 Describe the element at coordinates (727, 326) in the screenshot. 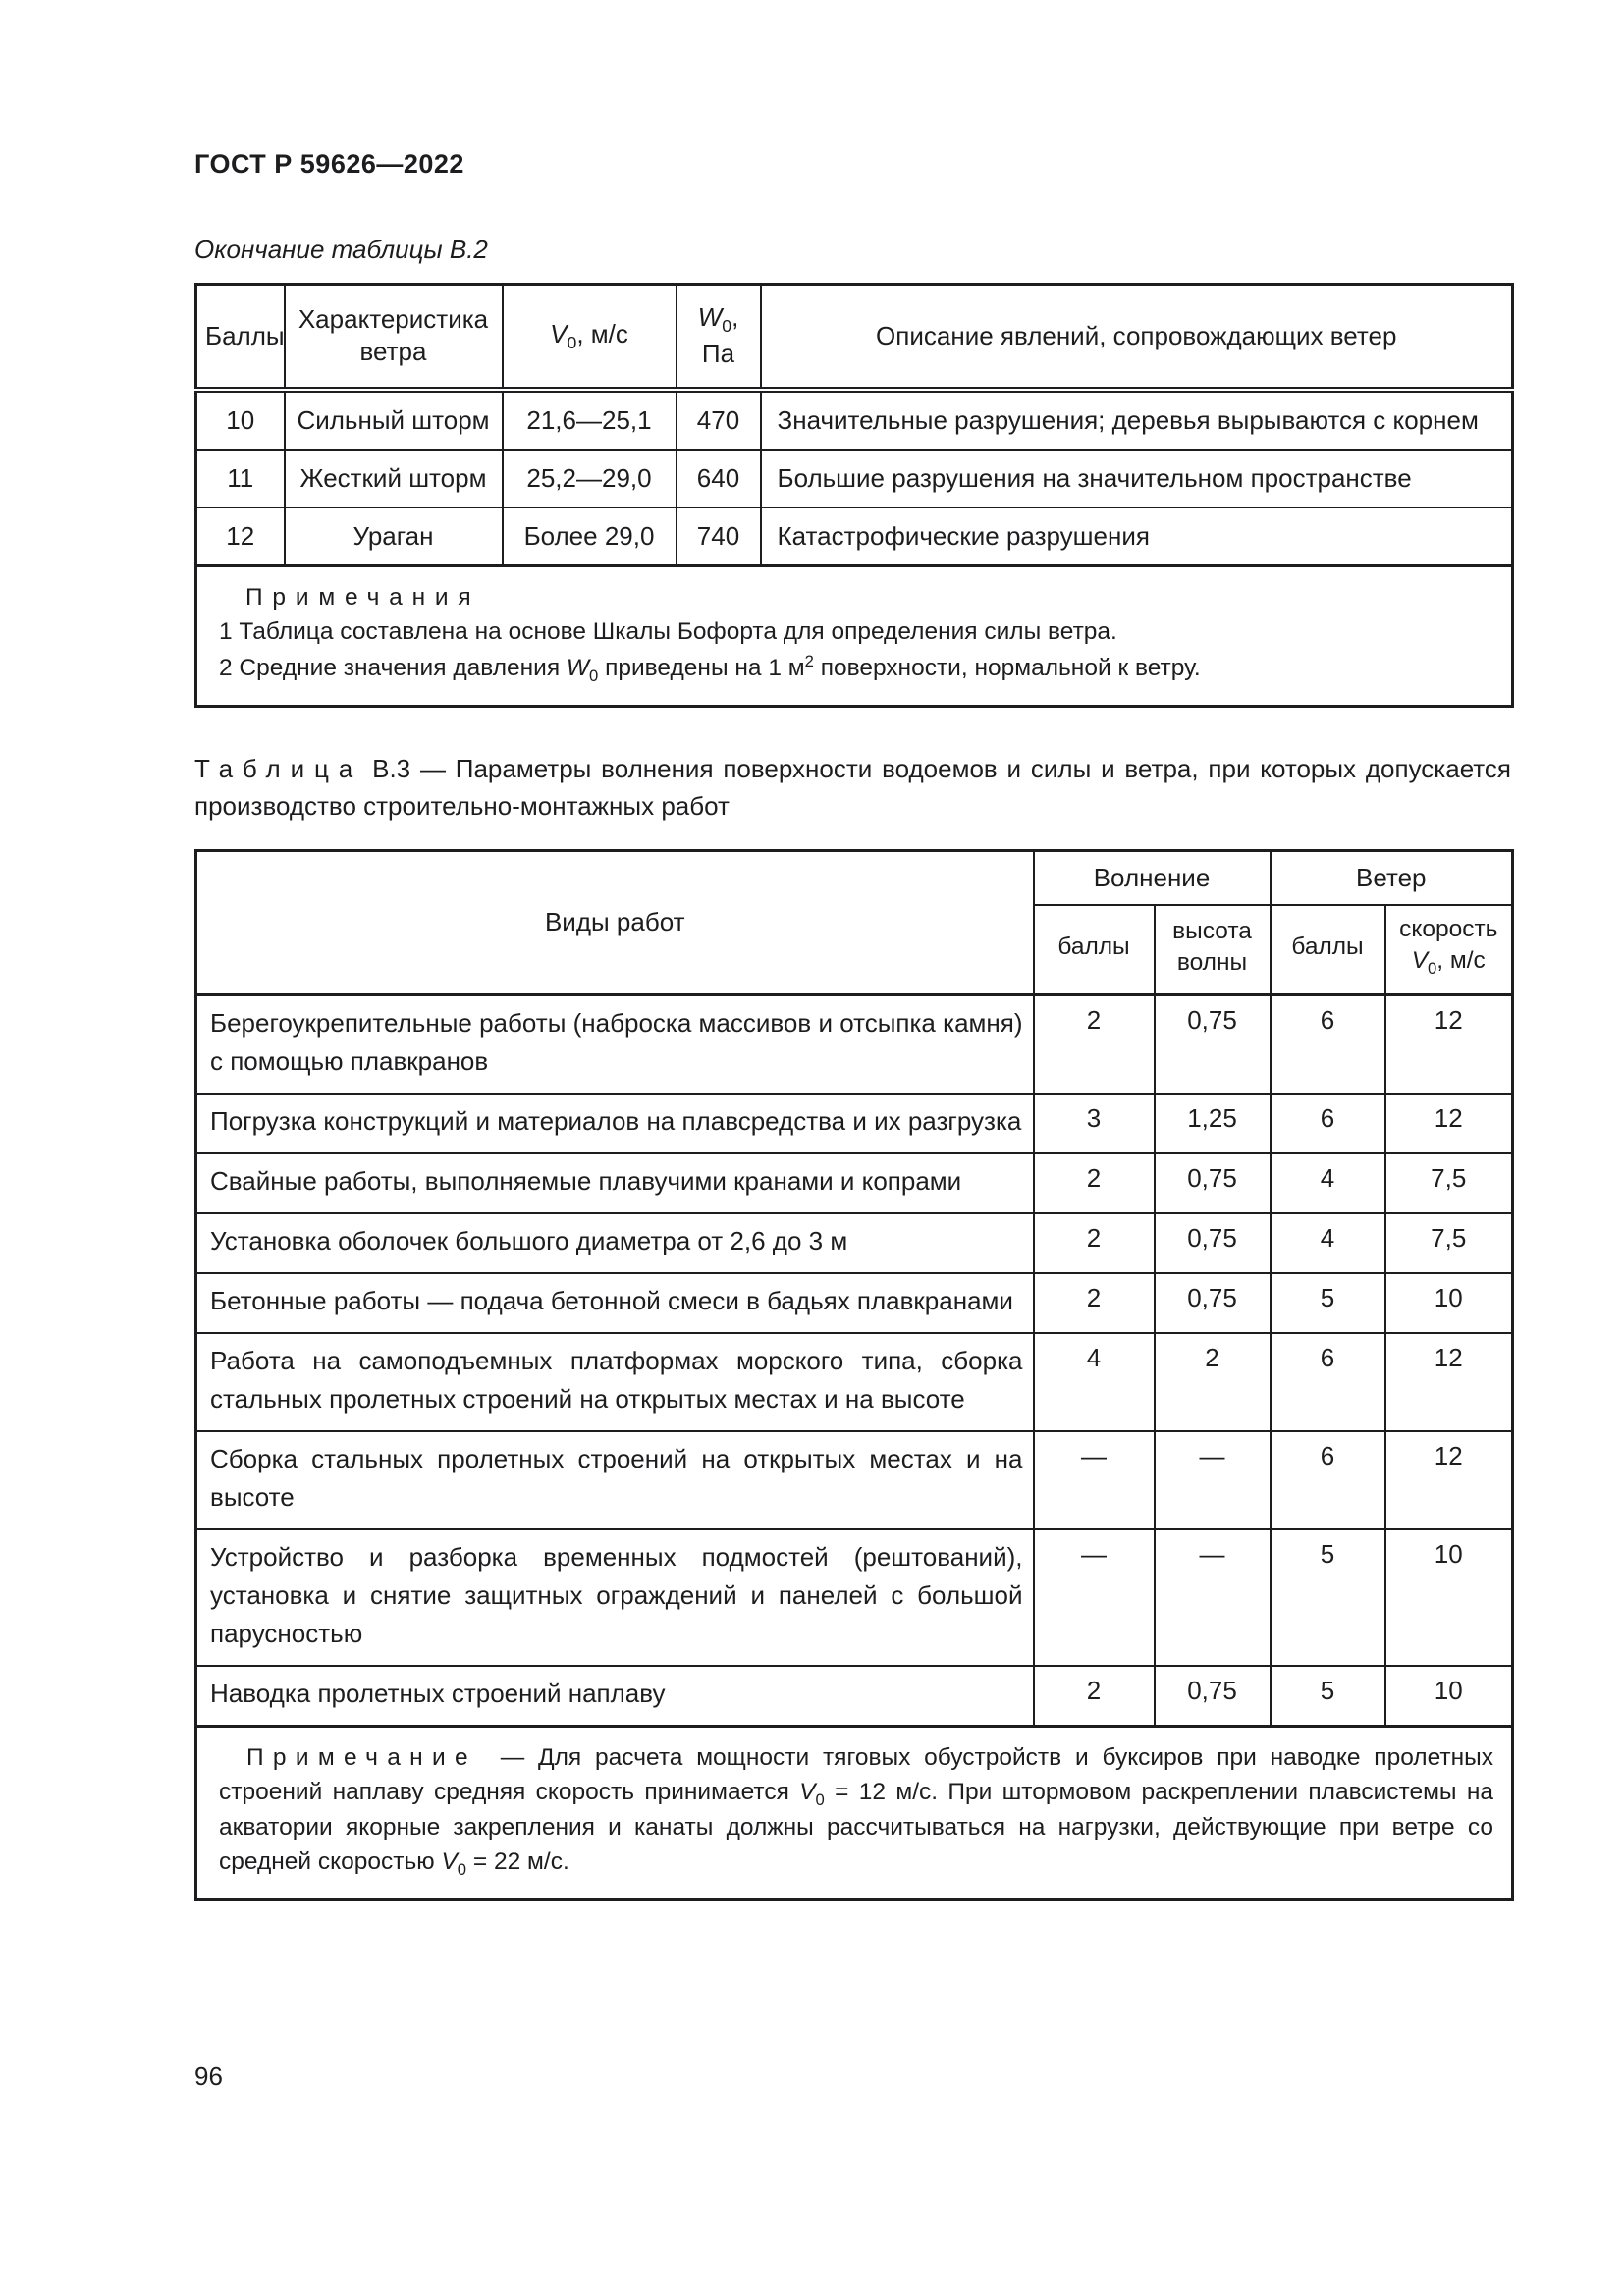

I see `w-subscript: 0` at that location.